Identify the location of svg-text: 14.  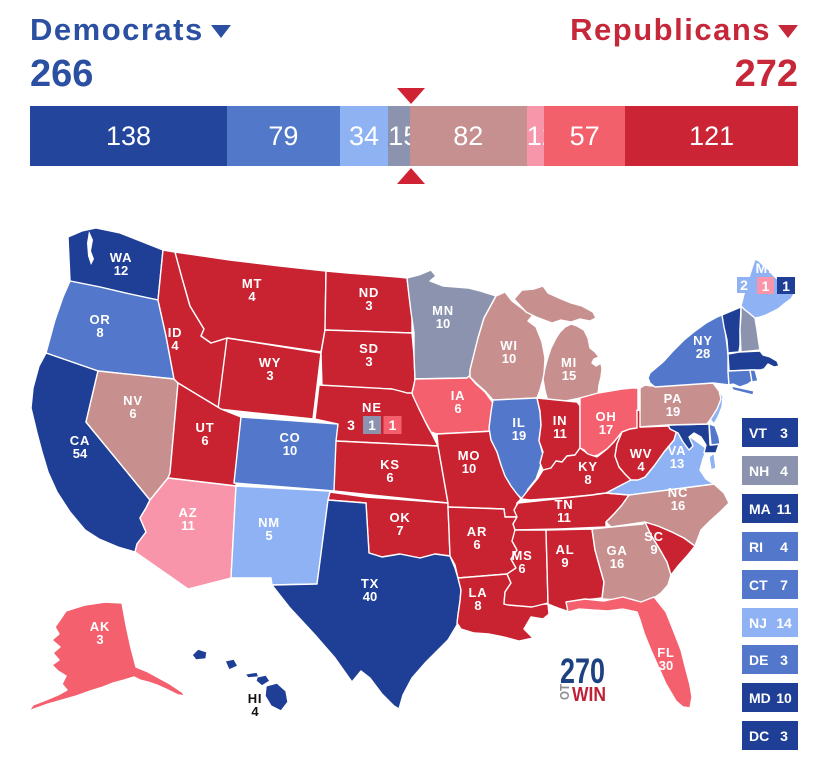
(784, 623).